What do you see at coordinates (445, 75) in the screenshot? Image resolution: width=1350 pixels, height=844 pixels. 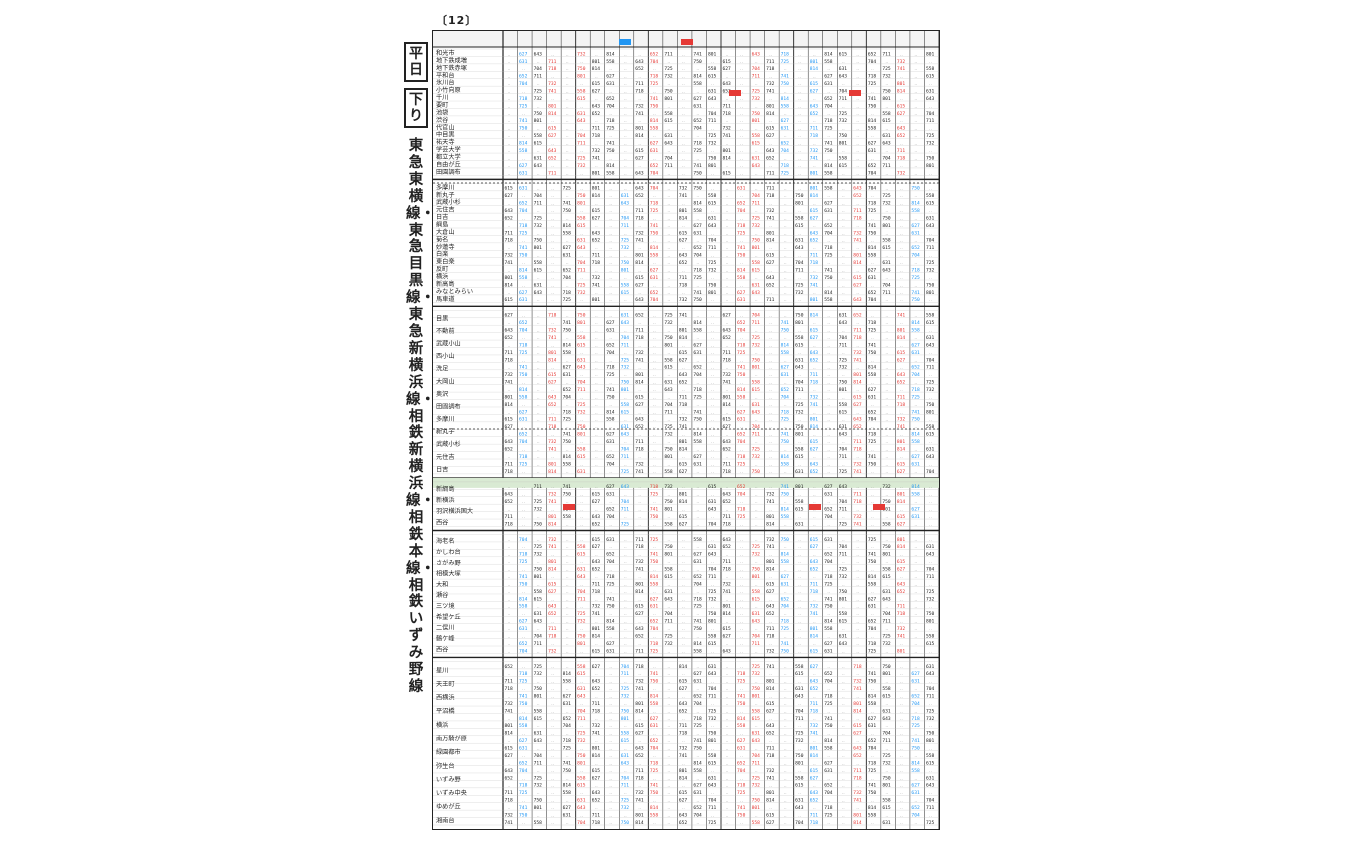 I see `station-label: 平和台` at bounding box center [445, 75].